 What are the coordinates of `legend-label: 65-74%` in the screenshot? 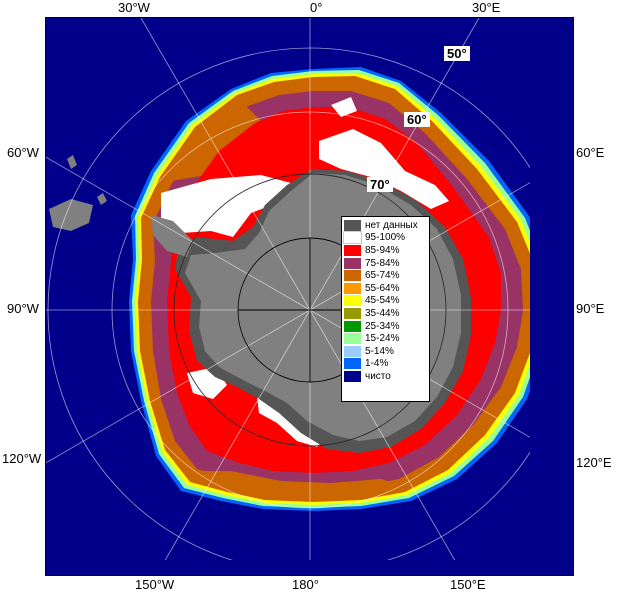 It's located at (382, 276).